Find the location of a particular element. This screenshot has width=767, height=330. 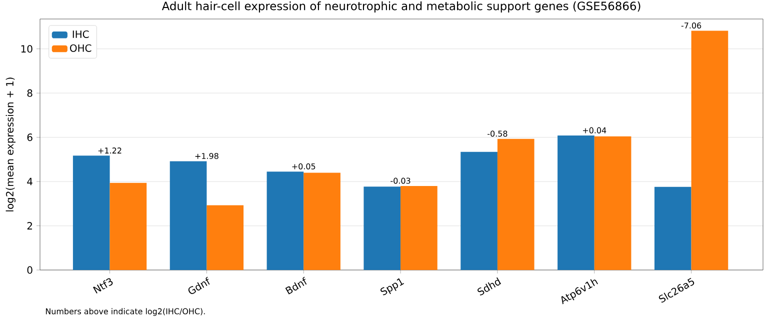

chart-title: Adult hair-cell expression of neurotrophic and metabolic support genes (GSE56866) is located at coordinates (401, 6).